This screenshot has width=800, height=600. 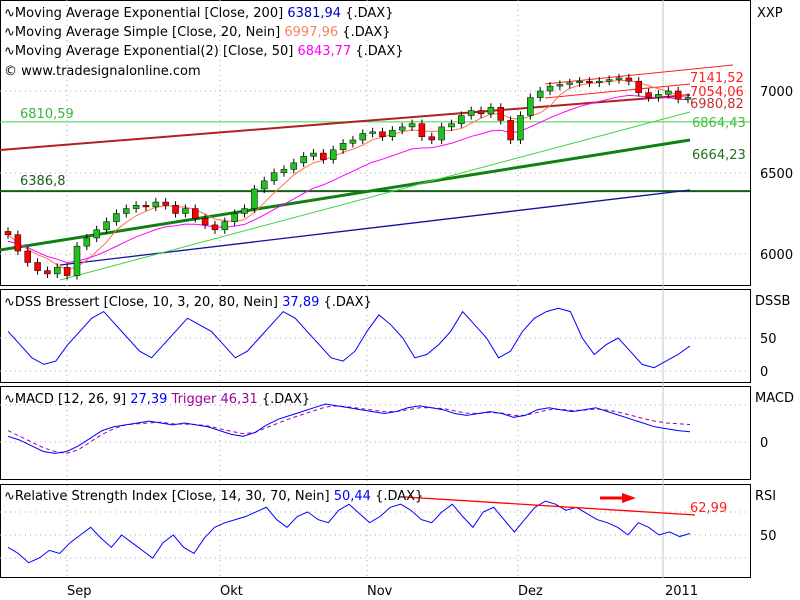 What do you see at coordinates (617, 91) in the screenshot?
I see `channel-lower` at bounding box center [617, 91].